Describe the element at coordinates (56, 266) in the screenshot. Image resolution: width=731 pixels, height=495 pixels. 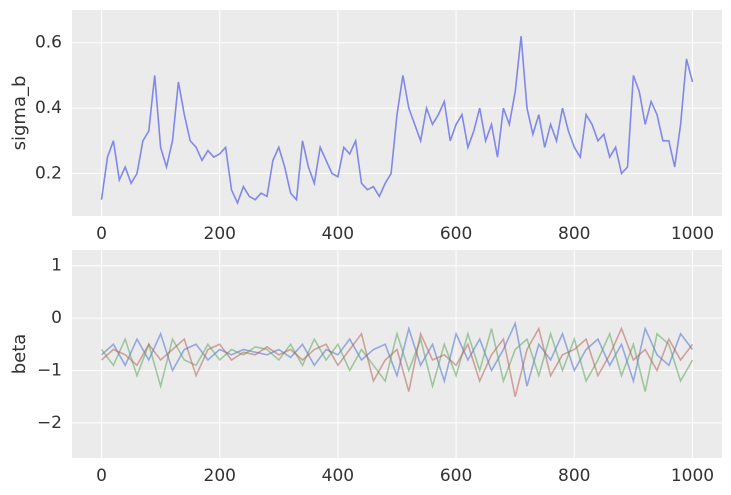
I see `y-tick-label: 1` at that location.